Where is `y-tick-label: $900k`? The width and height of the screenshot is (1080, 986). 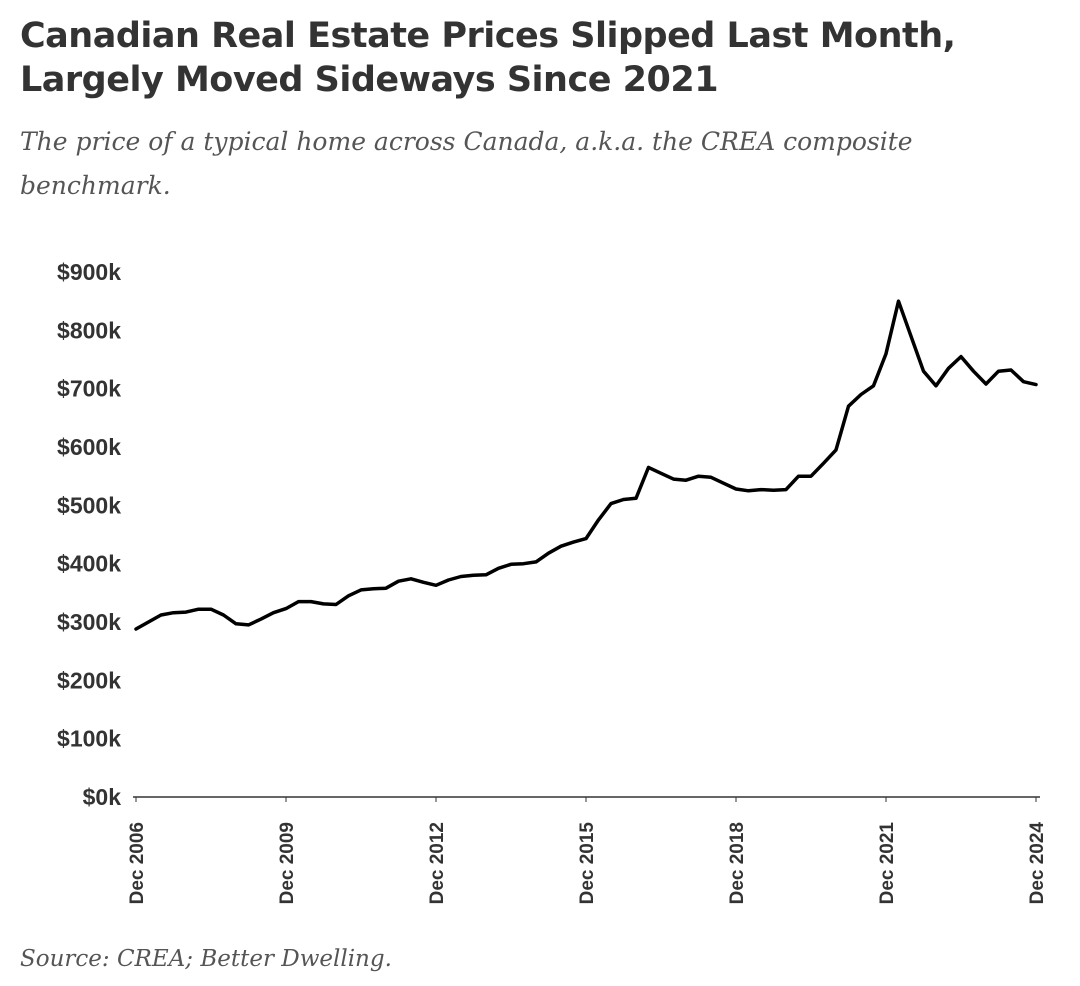 y-tick-label: $900k is located at coordinates (89, 272).